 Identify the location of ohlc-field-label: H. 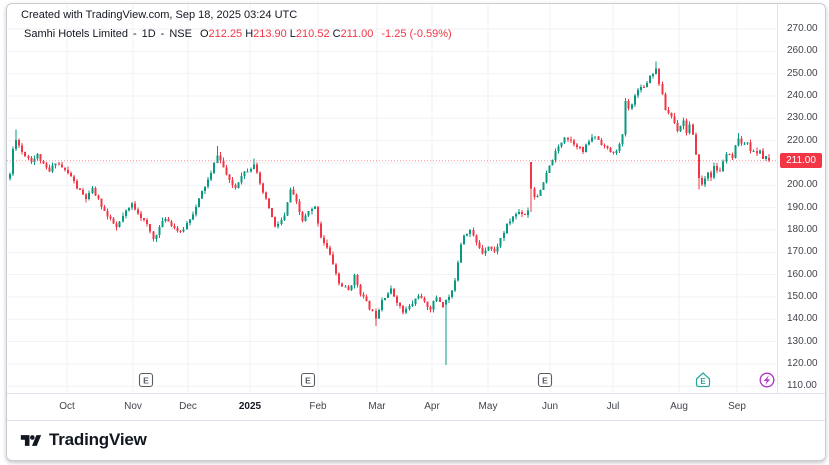
(249, 34).